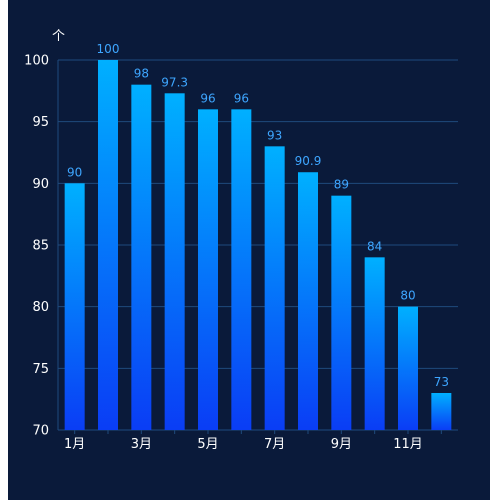 The height and width of the screenshot is (500, 500). I want to click on data-label: 84, so click(374, 246).